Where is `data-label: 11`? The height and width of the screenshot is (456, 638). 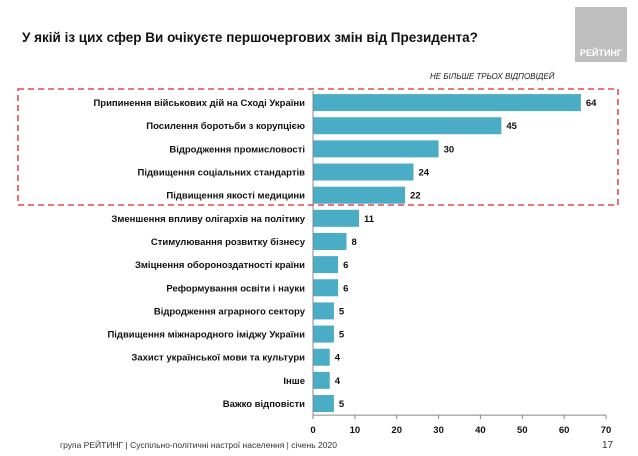
data-label: 11 is located at coordinates (369, 219).